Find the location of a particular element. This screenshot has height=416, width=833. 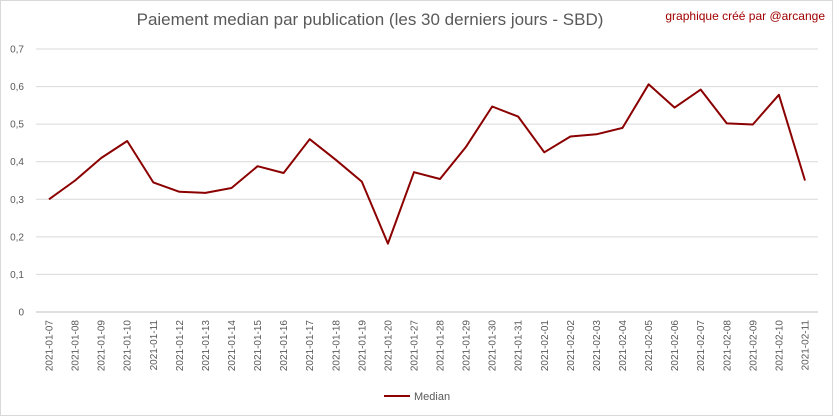

legend-label: Median is located at coordinates (432, 397).